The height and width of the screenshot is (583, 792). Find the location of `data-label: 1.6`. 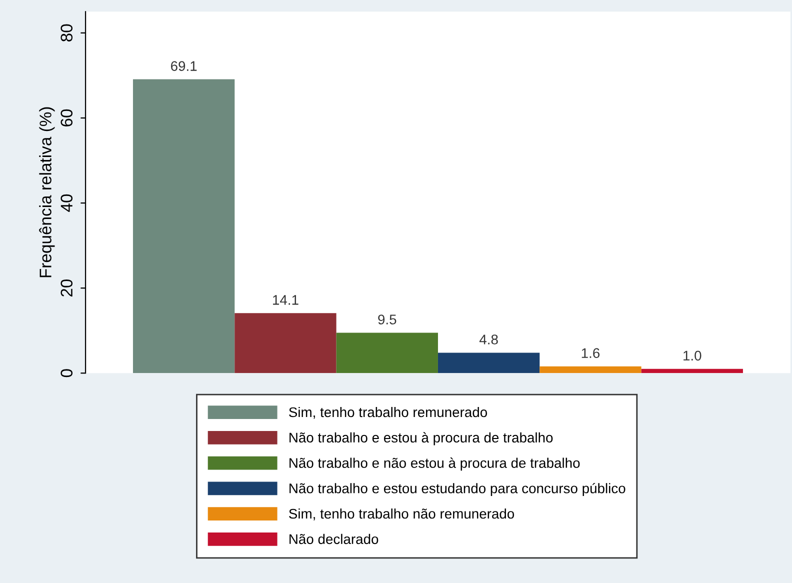

data-label: 1.6 is located at coordinates (591, 353).